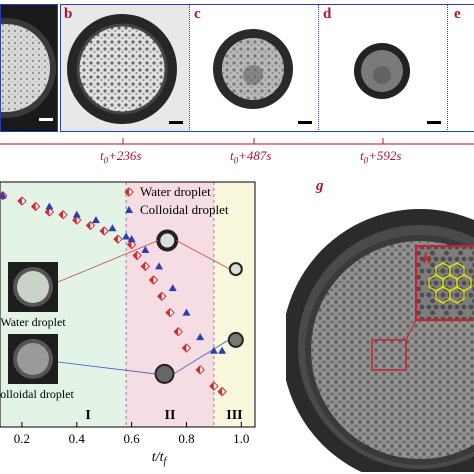 This screenshot has height=474, width=474. I want to click on inset-h-box, so click(444, 283).